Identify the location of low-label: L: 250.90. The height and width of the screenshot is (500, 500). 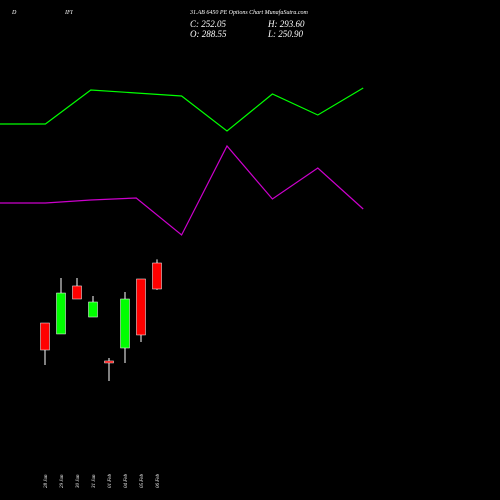
(285, 34).